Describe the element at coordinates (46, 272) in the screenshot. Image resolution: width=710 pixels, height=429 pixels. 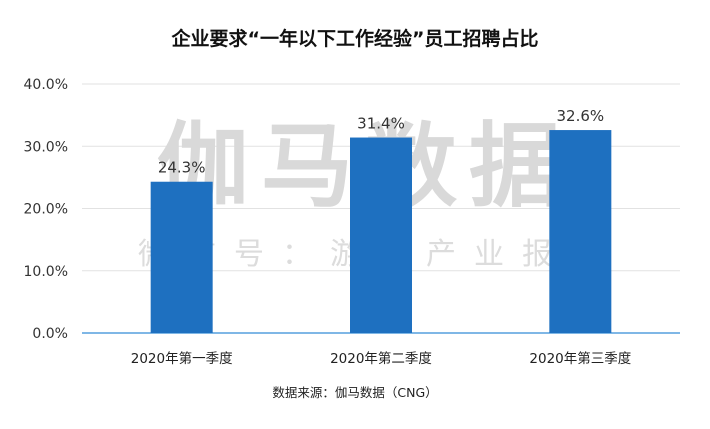
I see `y-tick-label: 10.0%` at that location.